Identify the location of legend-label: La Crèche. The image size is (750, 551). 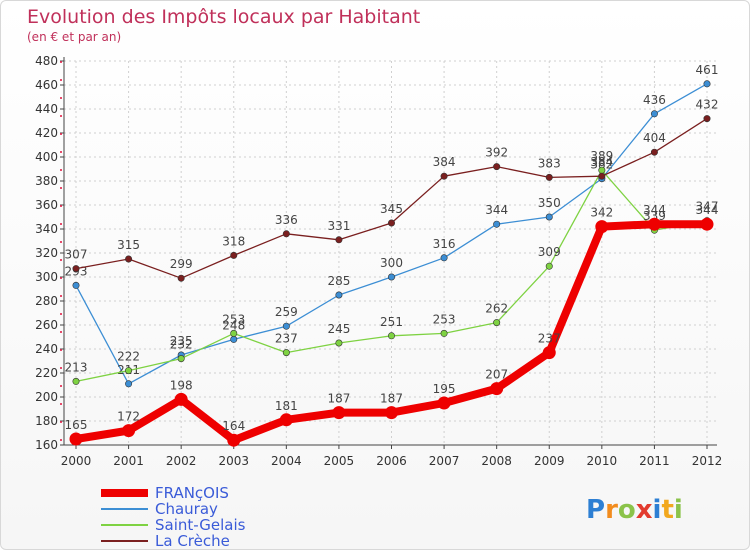
(192, 541).